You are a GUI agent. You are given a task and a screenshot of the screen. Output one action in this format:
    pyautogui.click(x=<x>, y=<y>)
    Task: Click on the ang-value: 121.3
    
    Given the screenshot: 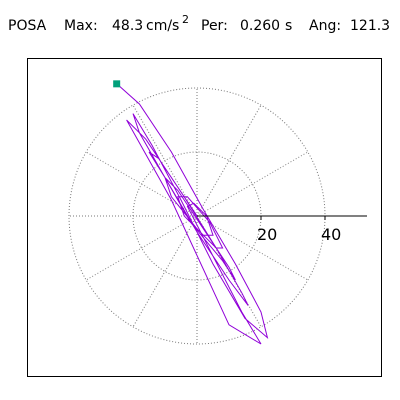 What is the action you would take?
    pyautogui.click(x=370, y=26)
    